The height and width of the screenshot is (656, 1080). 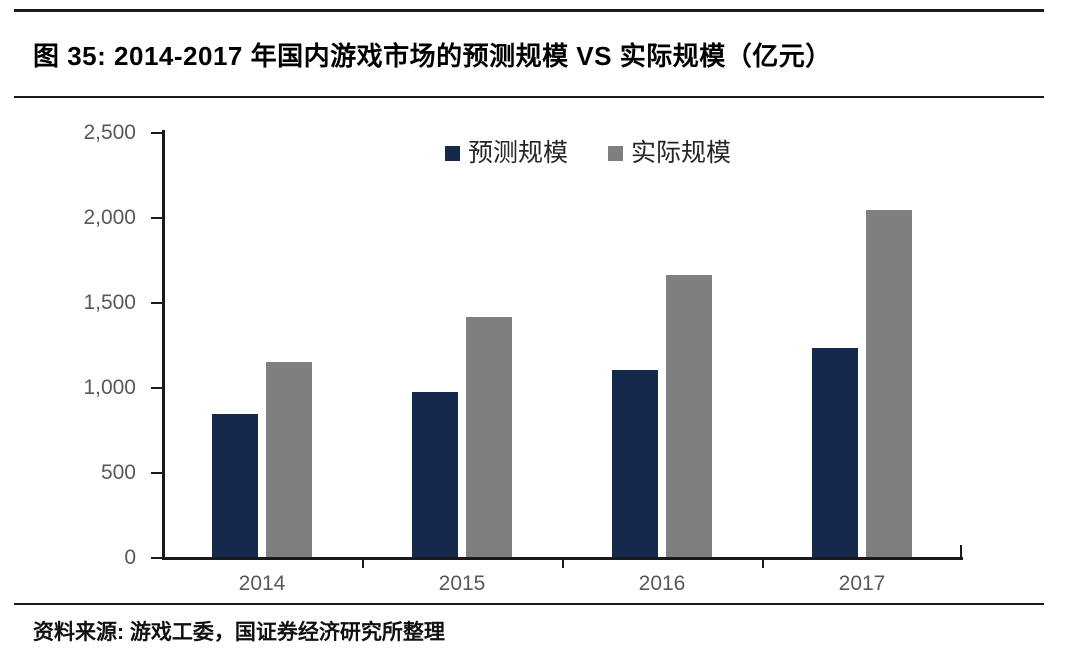 What do you see at coordinates (489, 437) in the screenshot?
I see `bar-actual-2015` at bounding box center [489, 437].